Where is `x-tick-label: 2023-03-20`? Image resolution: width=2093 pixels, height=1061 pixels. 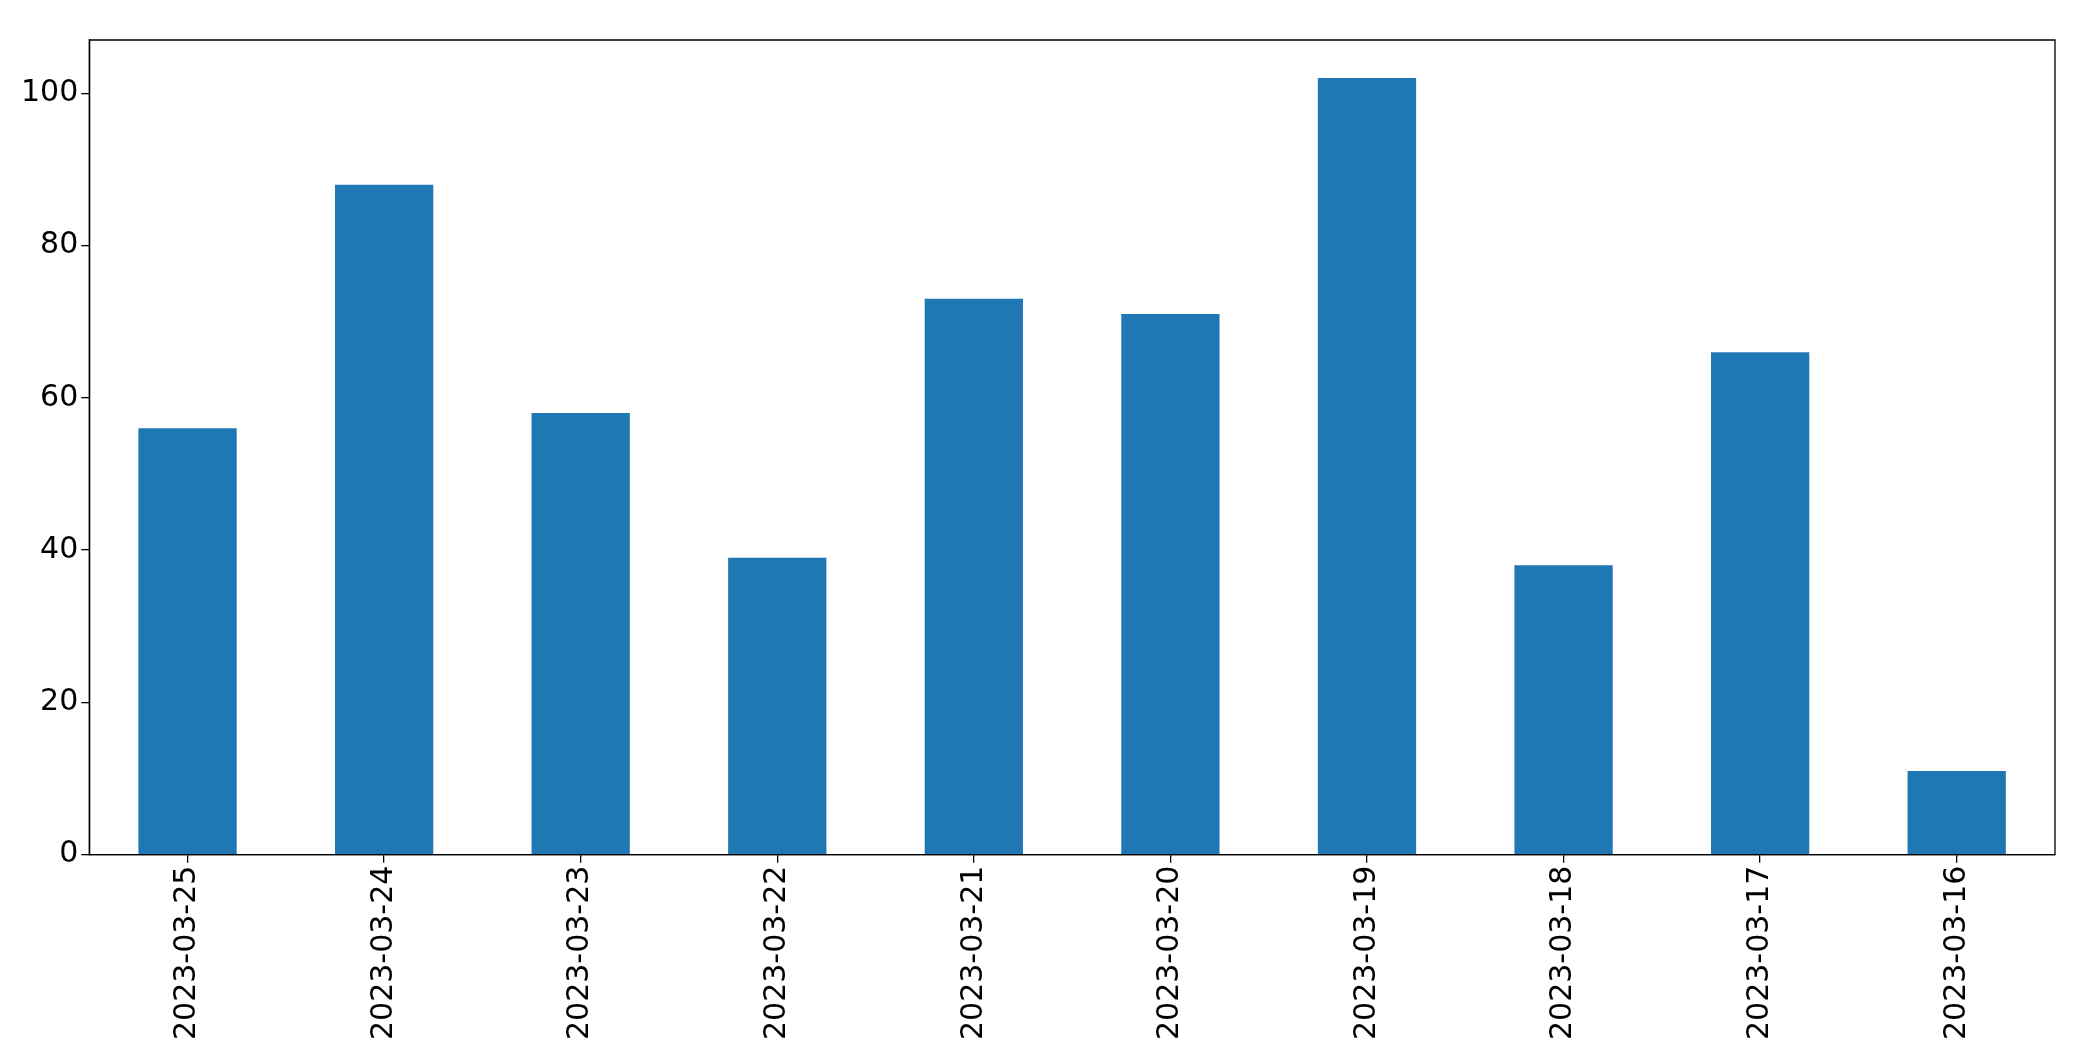 x-tick-label: 2023-03-20 is located at coordinates (1168, 953).